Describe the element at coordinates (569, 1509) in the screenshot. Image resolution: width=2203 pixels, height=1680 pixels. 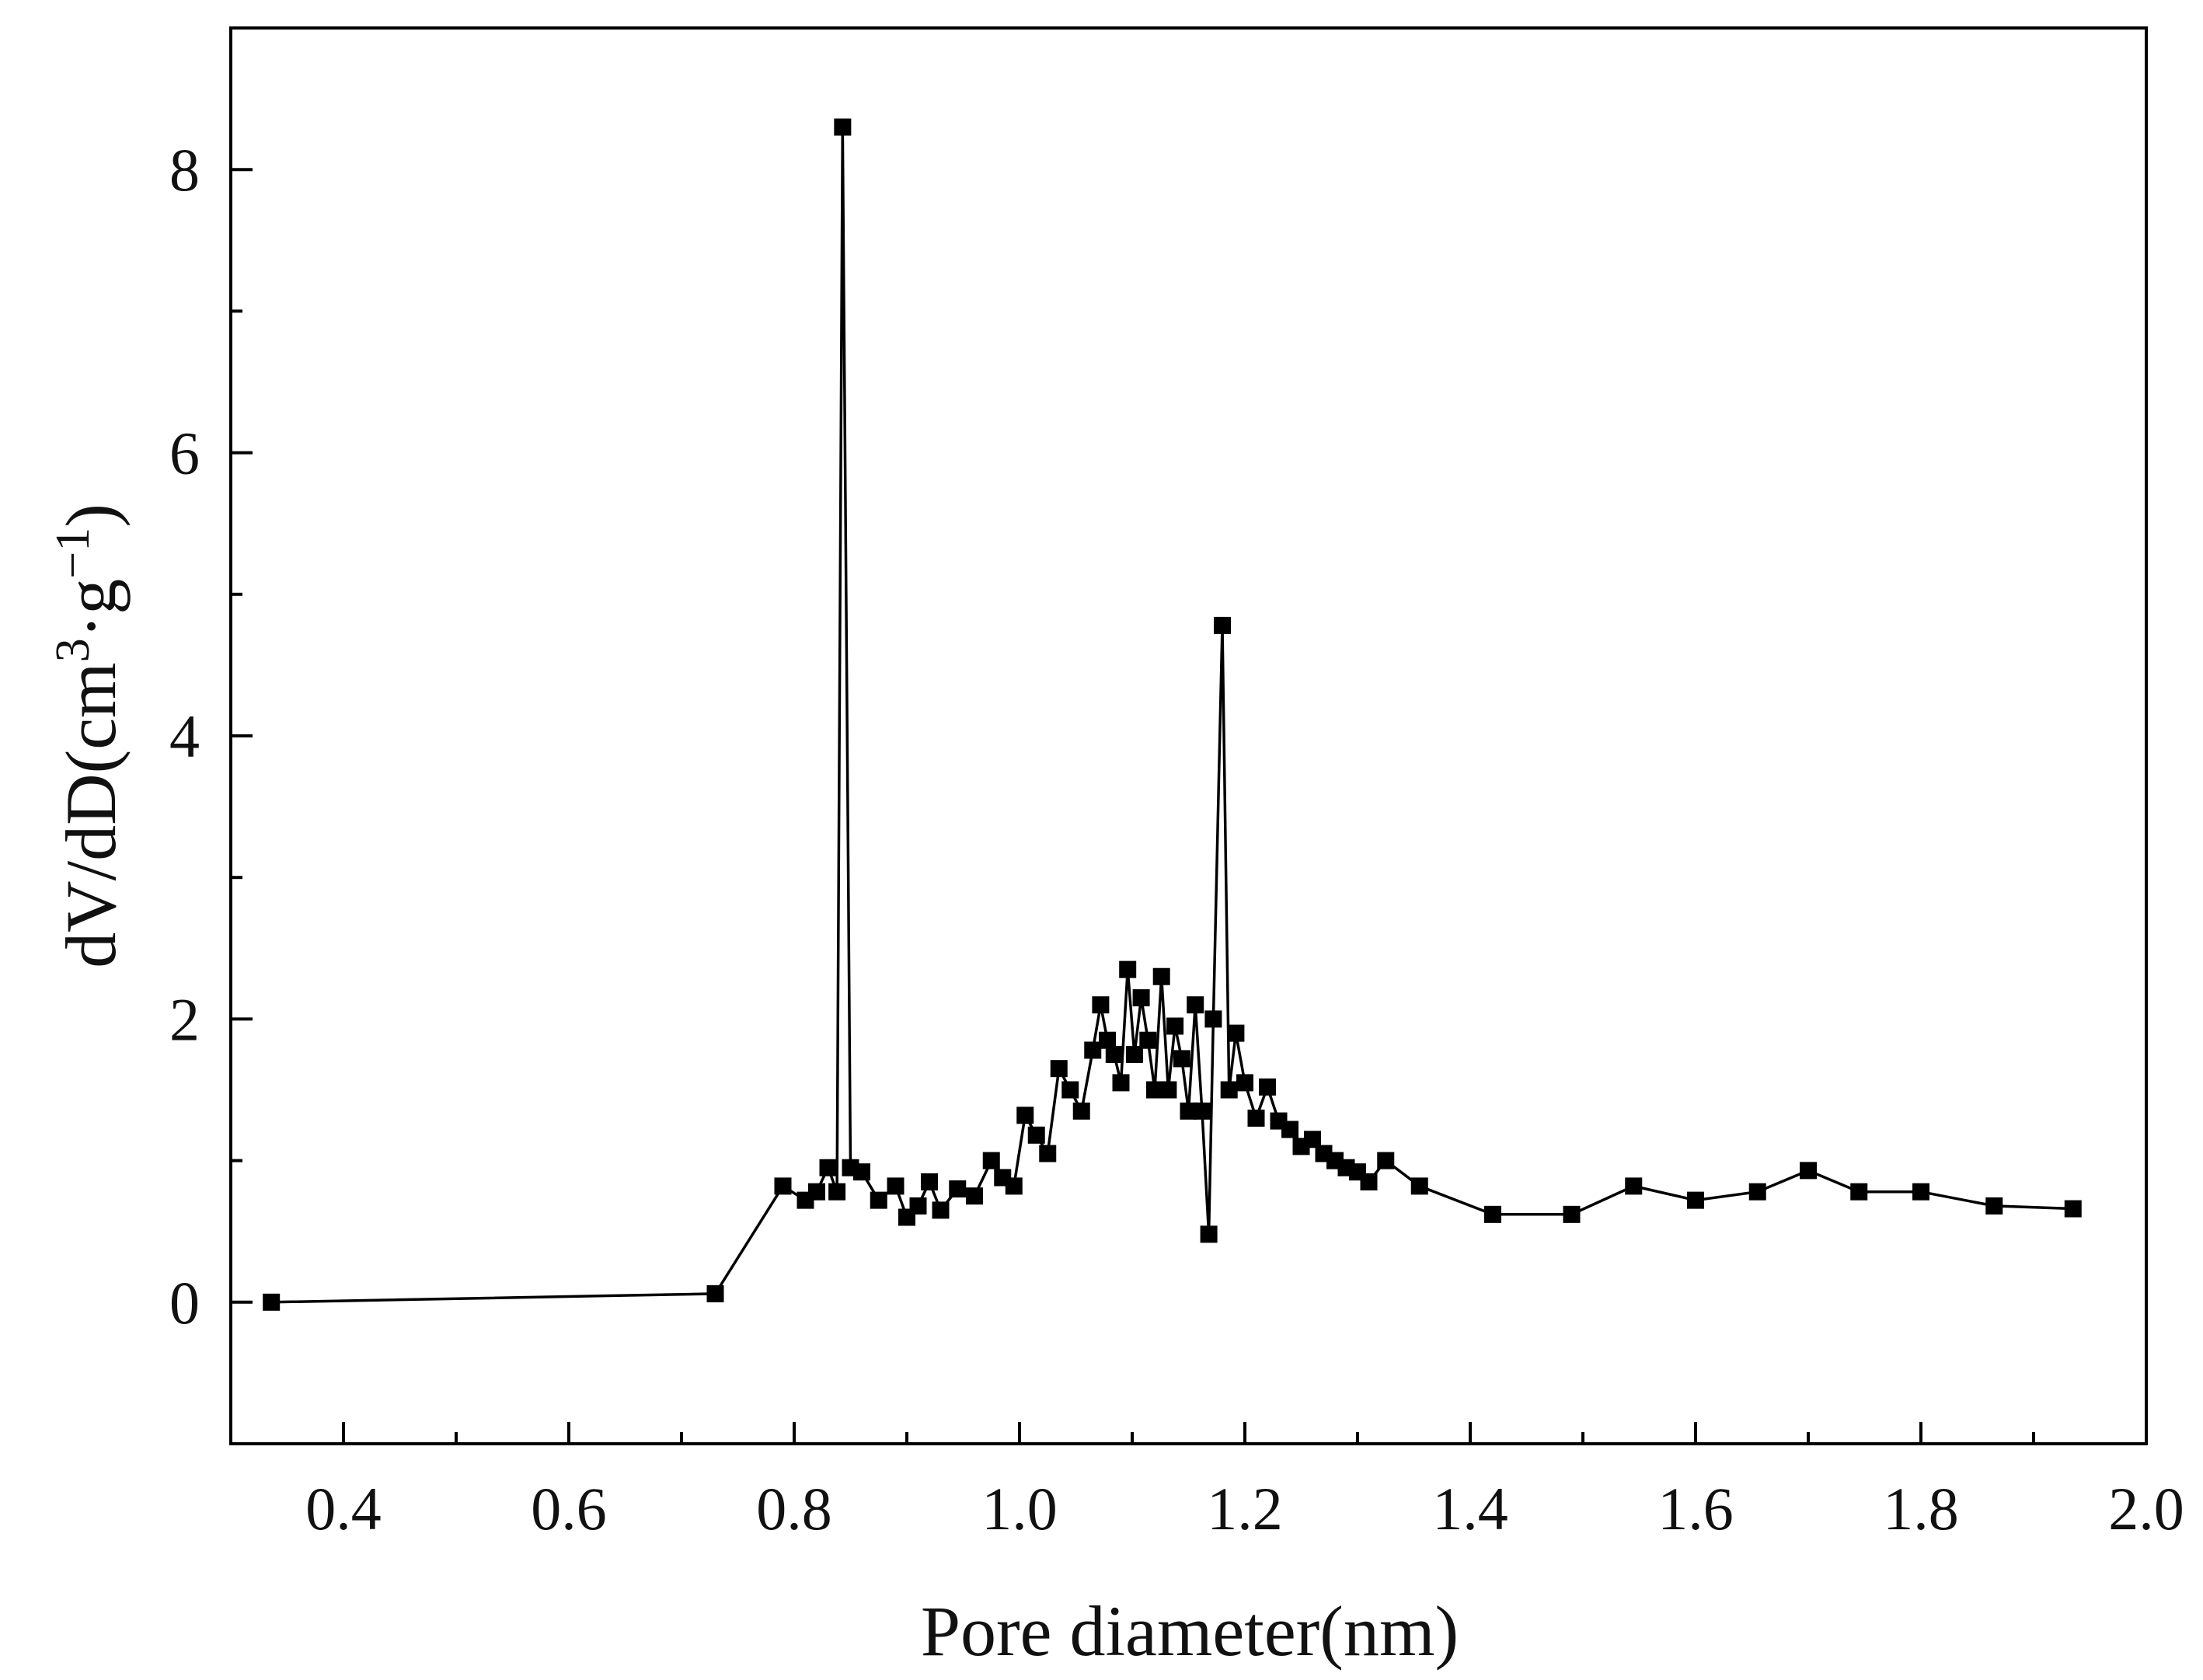
I see `x-tick-label: 0.6` at that location.